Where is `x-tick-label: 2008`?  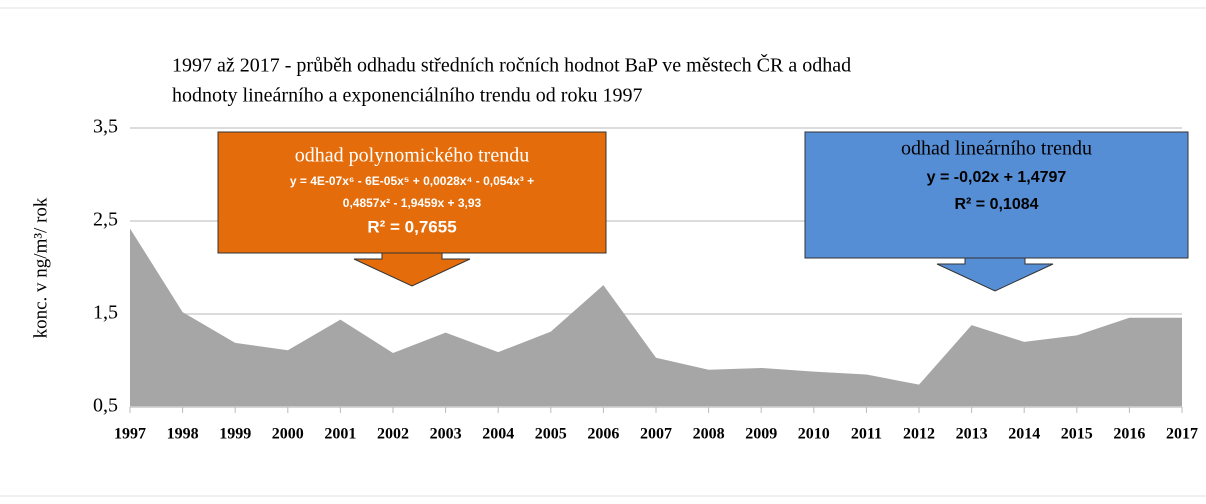 x-tick-label: 2008 is located at coordinates (709, 434).